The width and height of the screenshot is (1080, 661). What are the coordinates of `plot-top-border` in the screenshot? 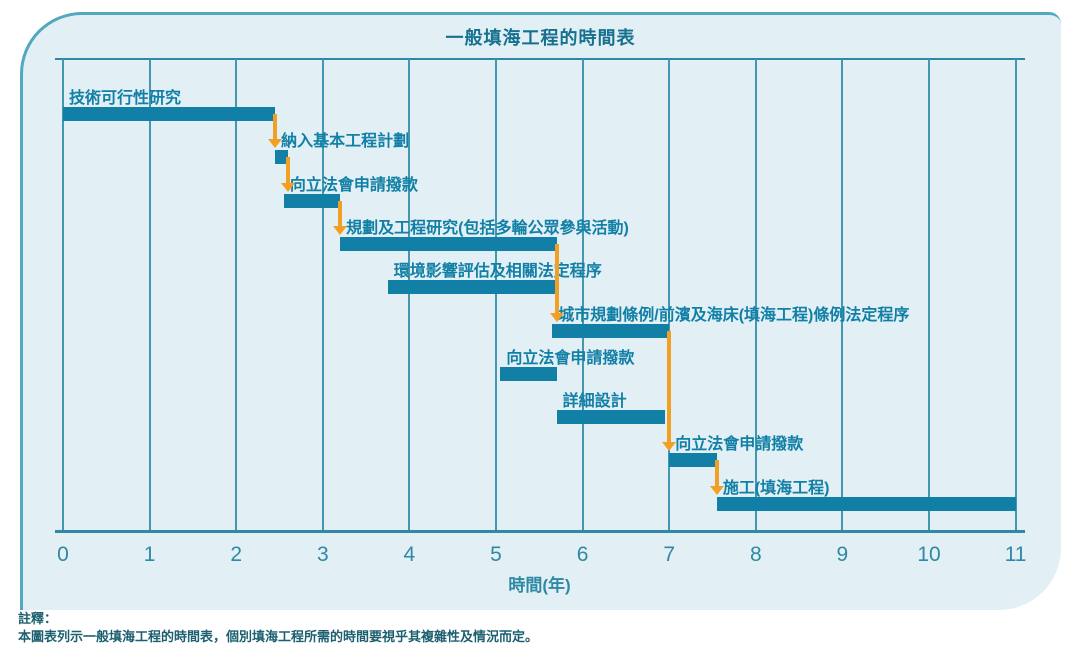 It's located at (540, 59).